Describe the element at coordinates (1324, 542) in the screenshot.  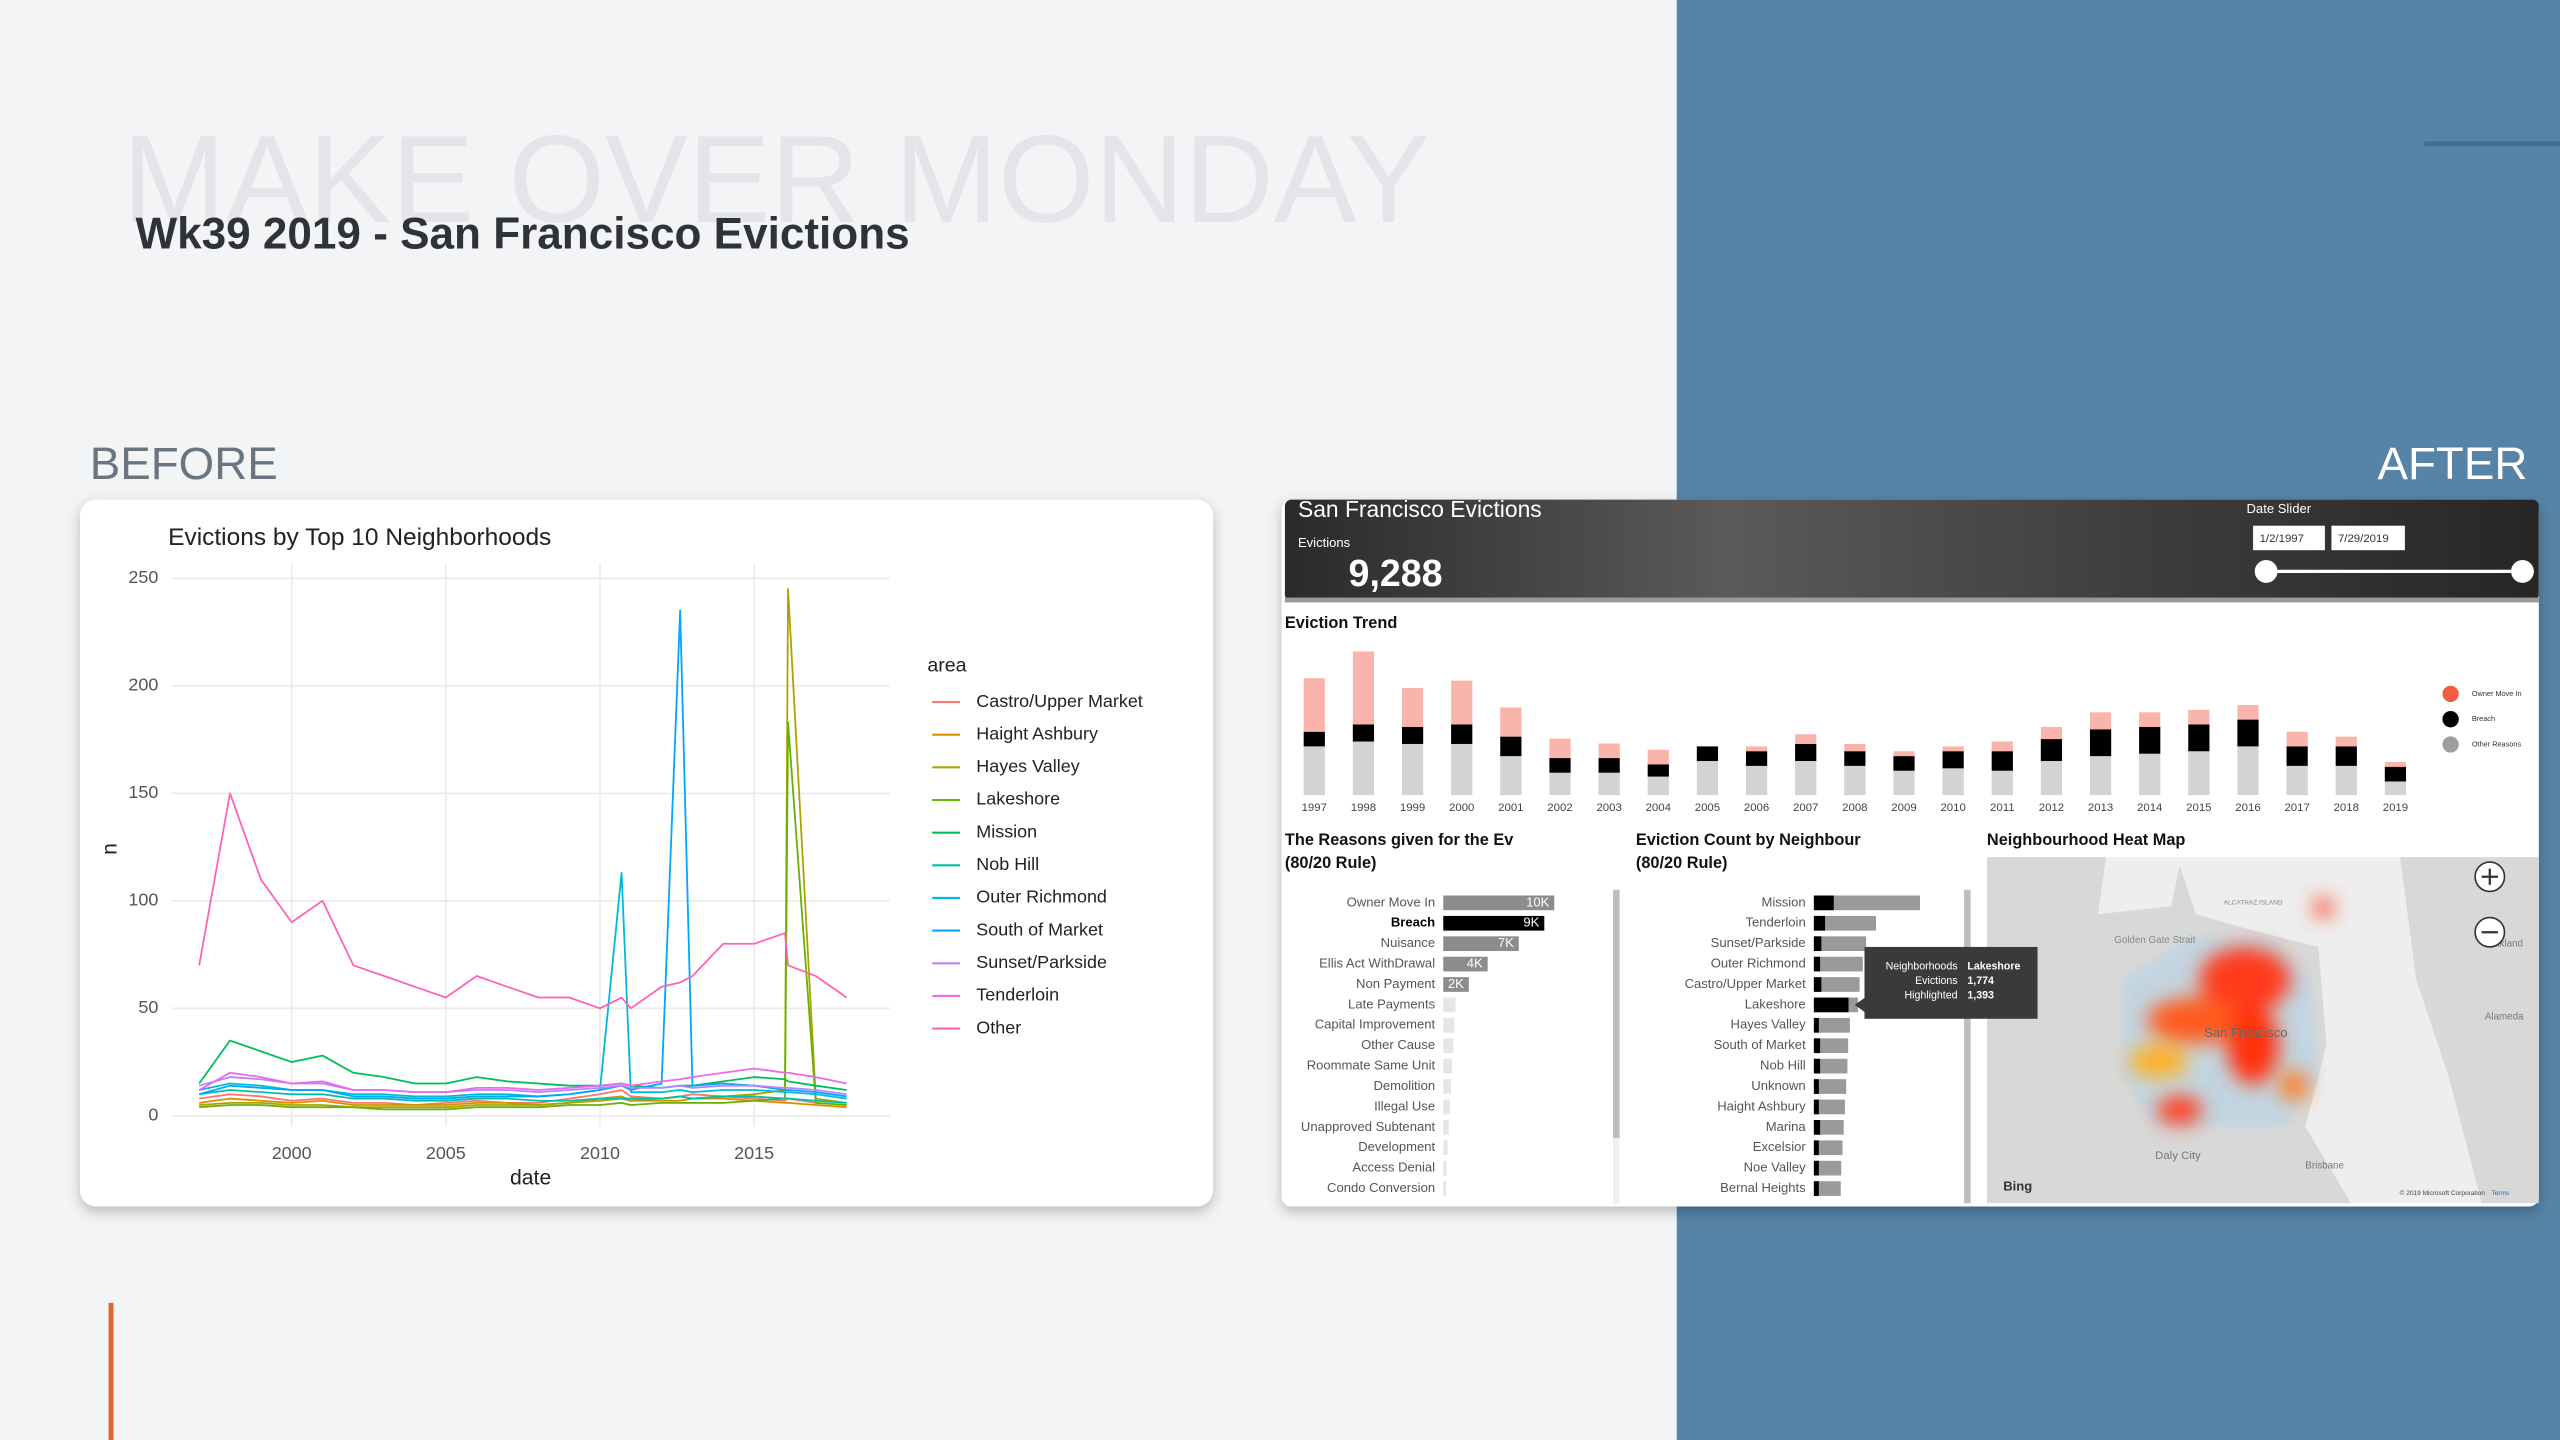
I see `kpi-label: Evictions` at that location.